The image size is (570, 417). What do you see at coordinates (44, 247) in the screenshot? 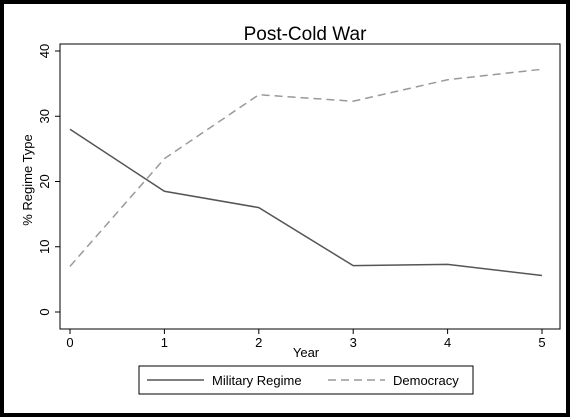
I see `y-tick-label: 10` at bounding box center [44, 247].